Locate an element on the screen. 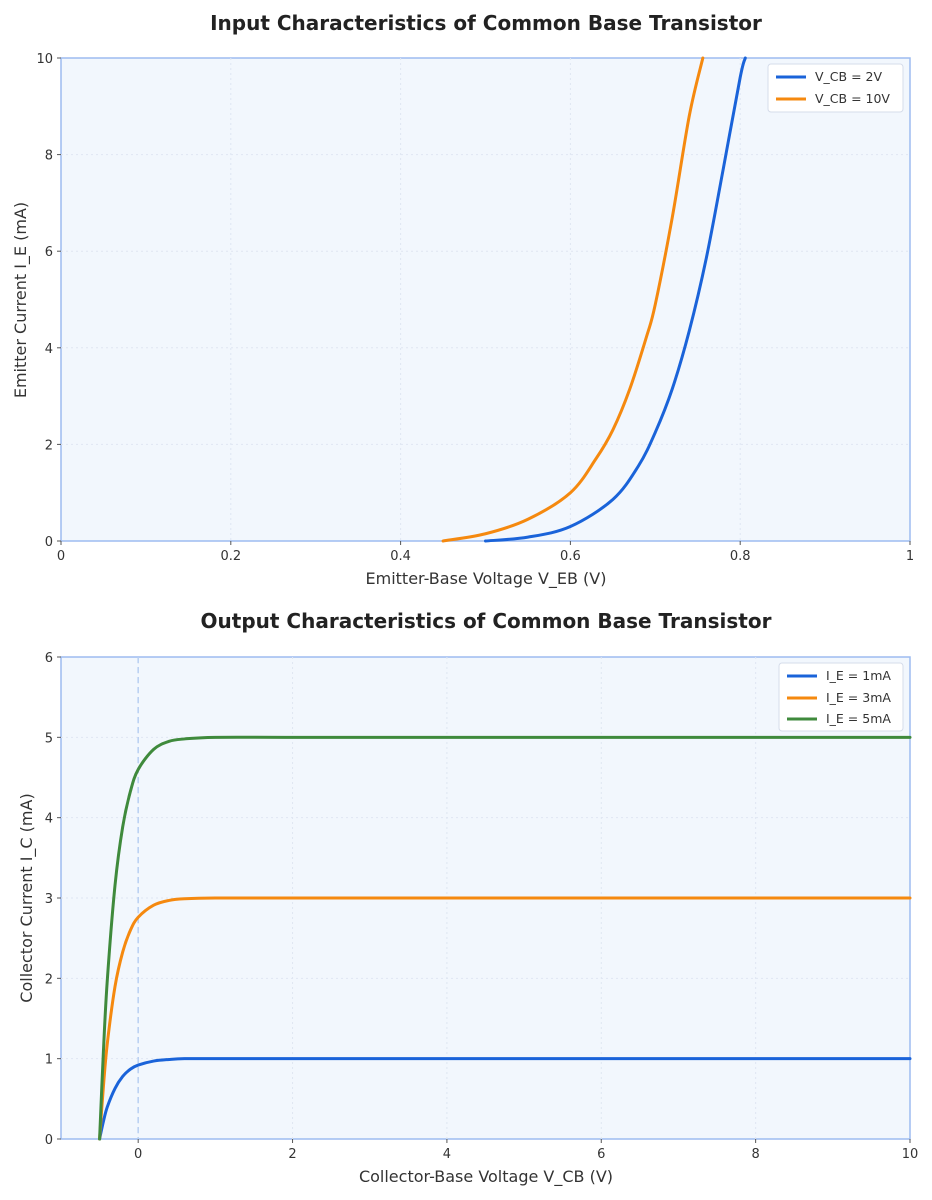 The image size is (932, 1200). chart2-y-tick-label: 4 is located at coordinates (49, 819).